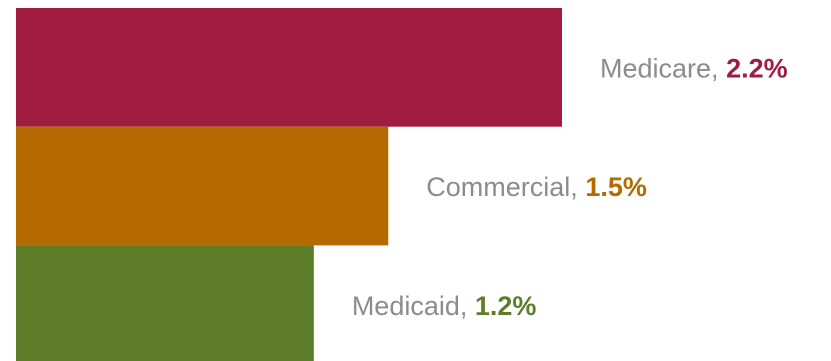  I want to click on data-label-medicaid: Medicaid, 1.2%, so click(444, 306).